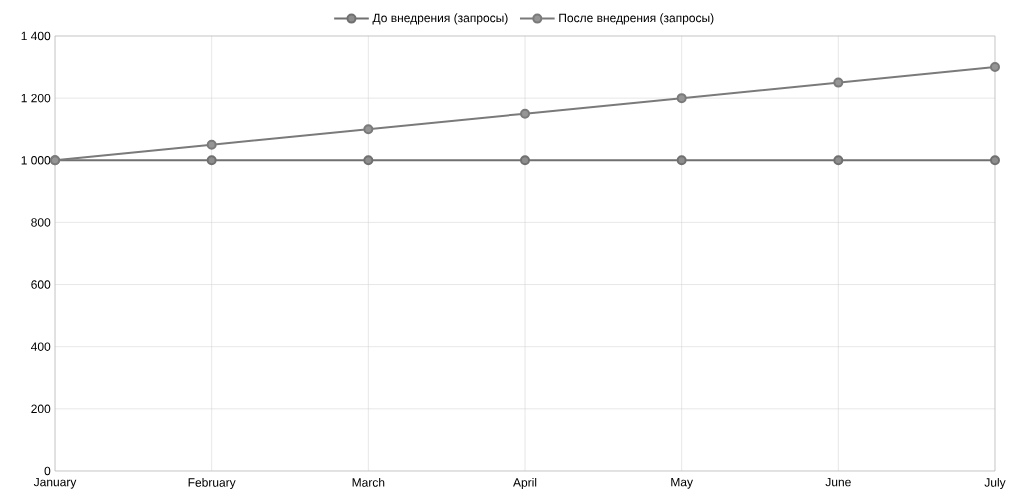  What do you see at coordinates (525, 483) in the screenshot?
I see `x-tick-label: April` at bounding box center [525, 483].